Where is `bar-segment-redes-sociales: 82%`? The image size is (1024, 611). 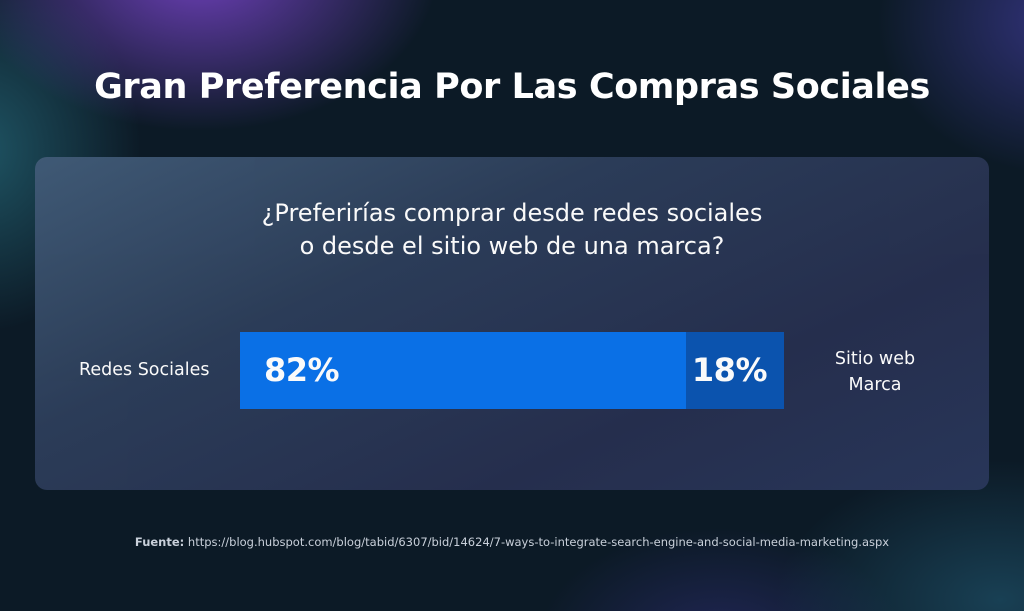 bar-segment-redes-sociales: 82% is located at coordinates (463, 370).